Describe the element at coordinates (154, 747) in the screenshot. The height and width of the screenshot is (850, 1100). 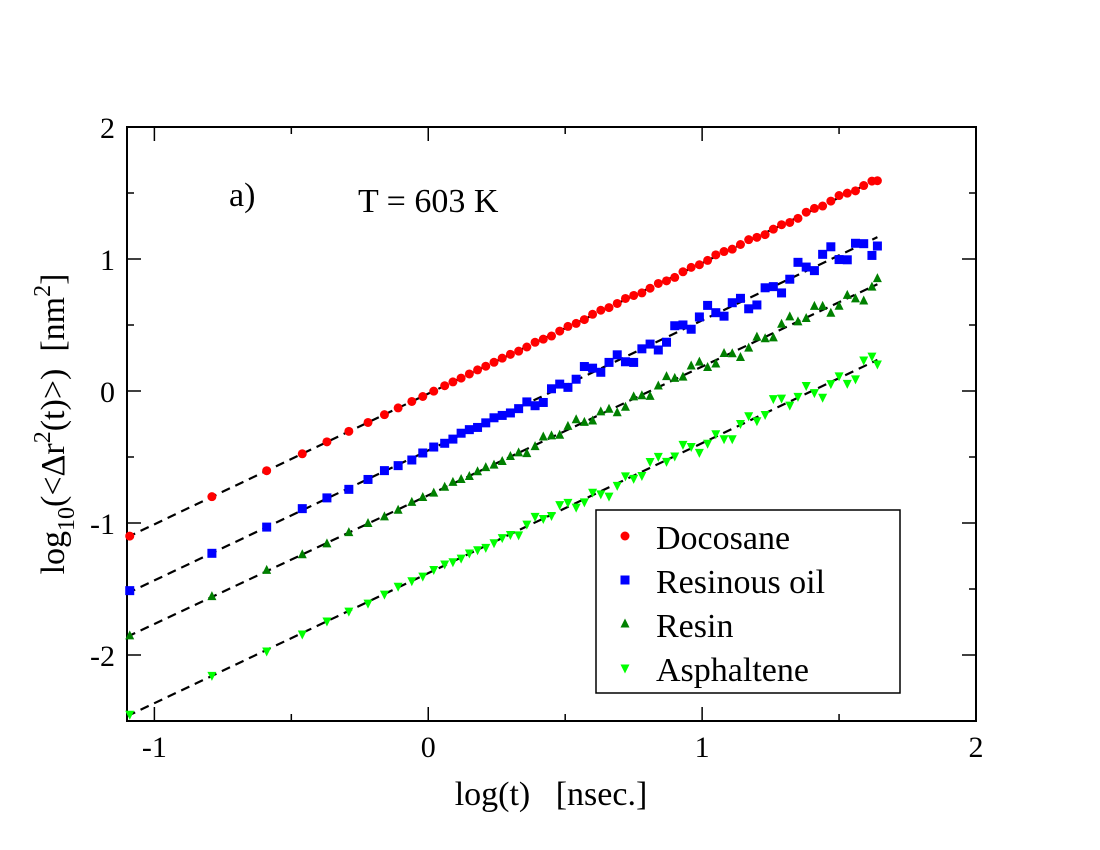
I see `x-tick-label: -1` at that location.